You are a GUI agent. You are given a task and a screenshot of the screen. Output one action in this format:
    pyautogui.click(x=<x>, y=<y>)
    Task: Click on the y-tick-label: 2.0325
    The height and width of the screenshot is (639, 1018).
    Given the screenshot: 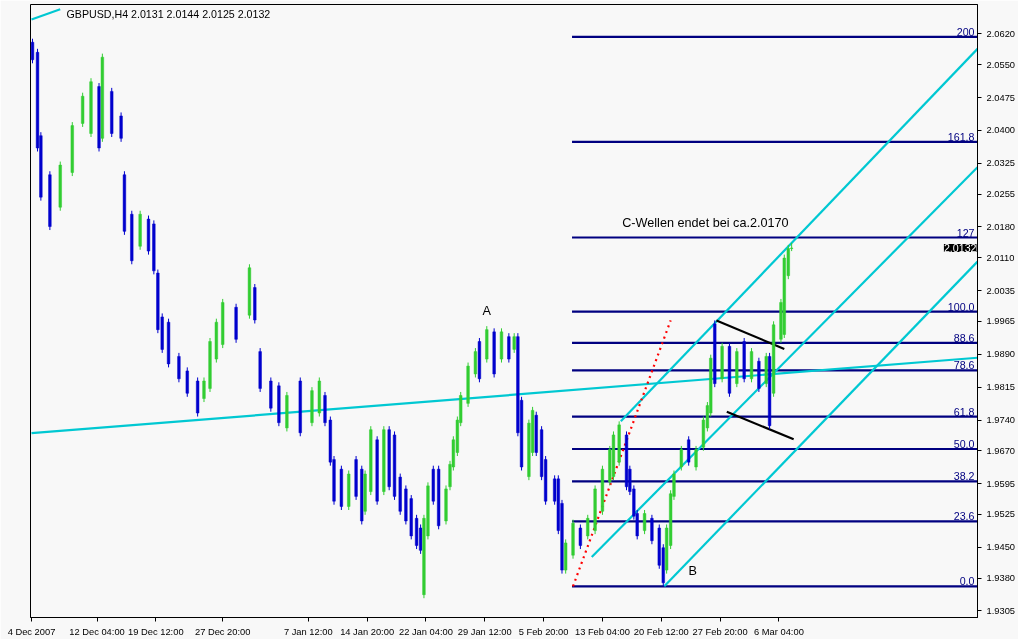 What is the action you would take?
    pyautogui.click(x=1001, y=163)
    